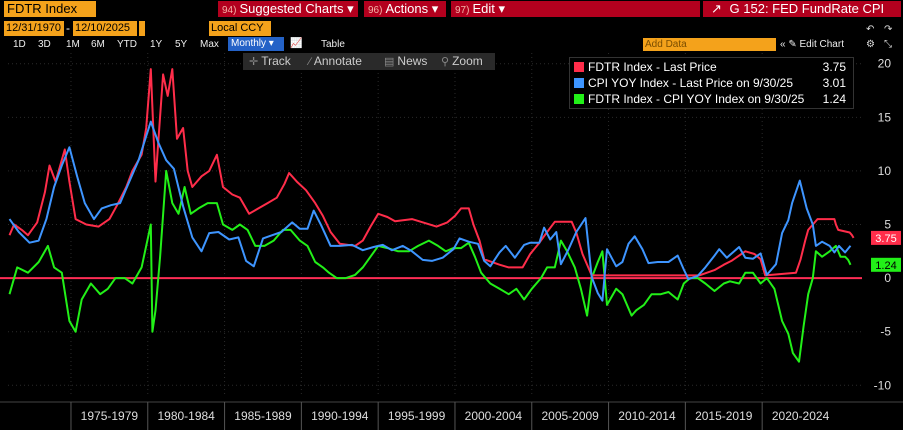  Describe the element at coordinates (105, 28) in the screenshot. I see `end-date-field: 12/10/2025` at that location.